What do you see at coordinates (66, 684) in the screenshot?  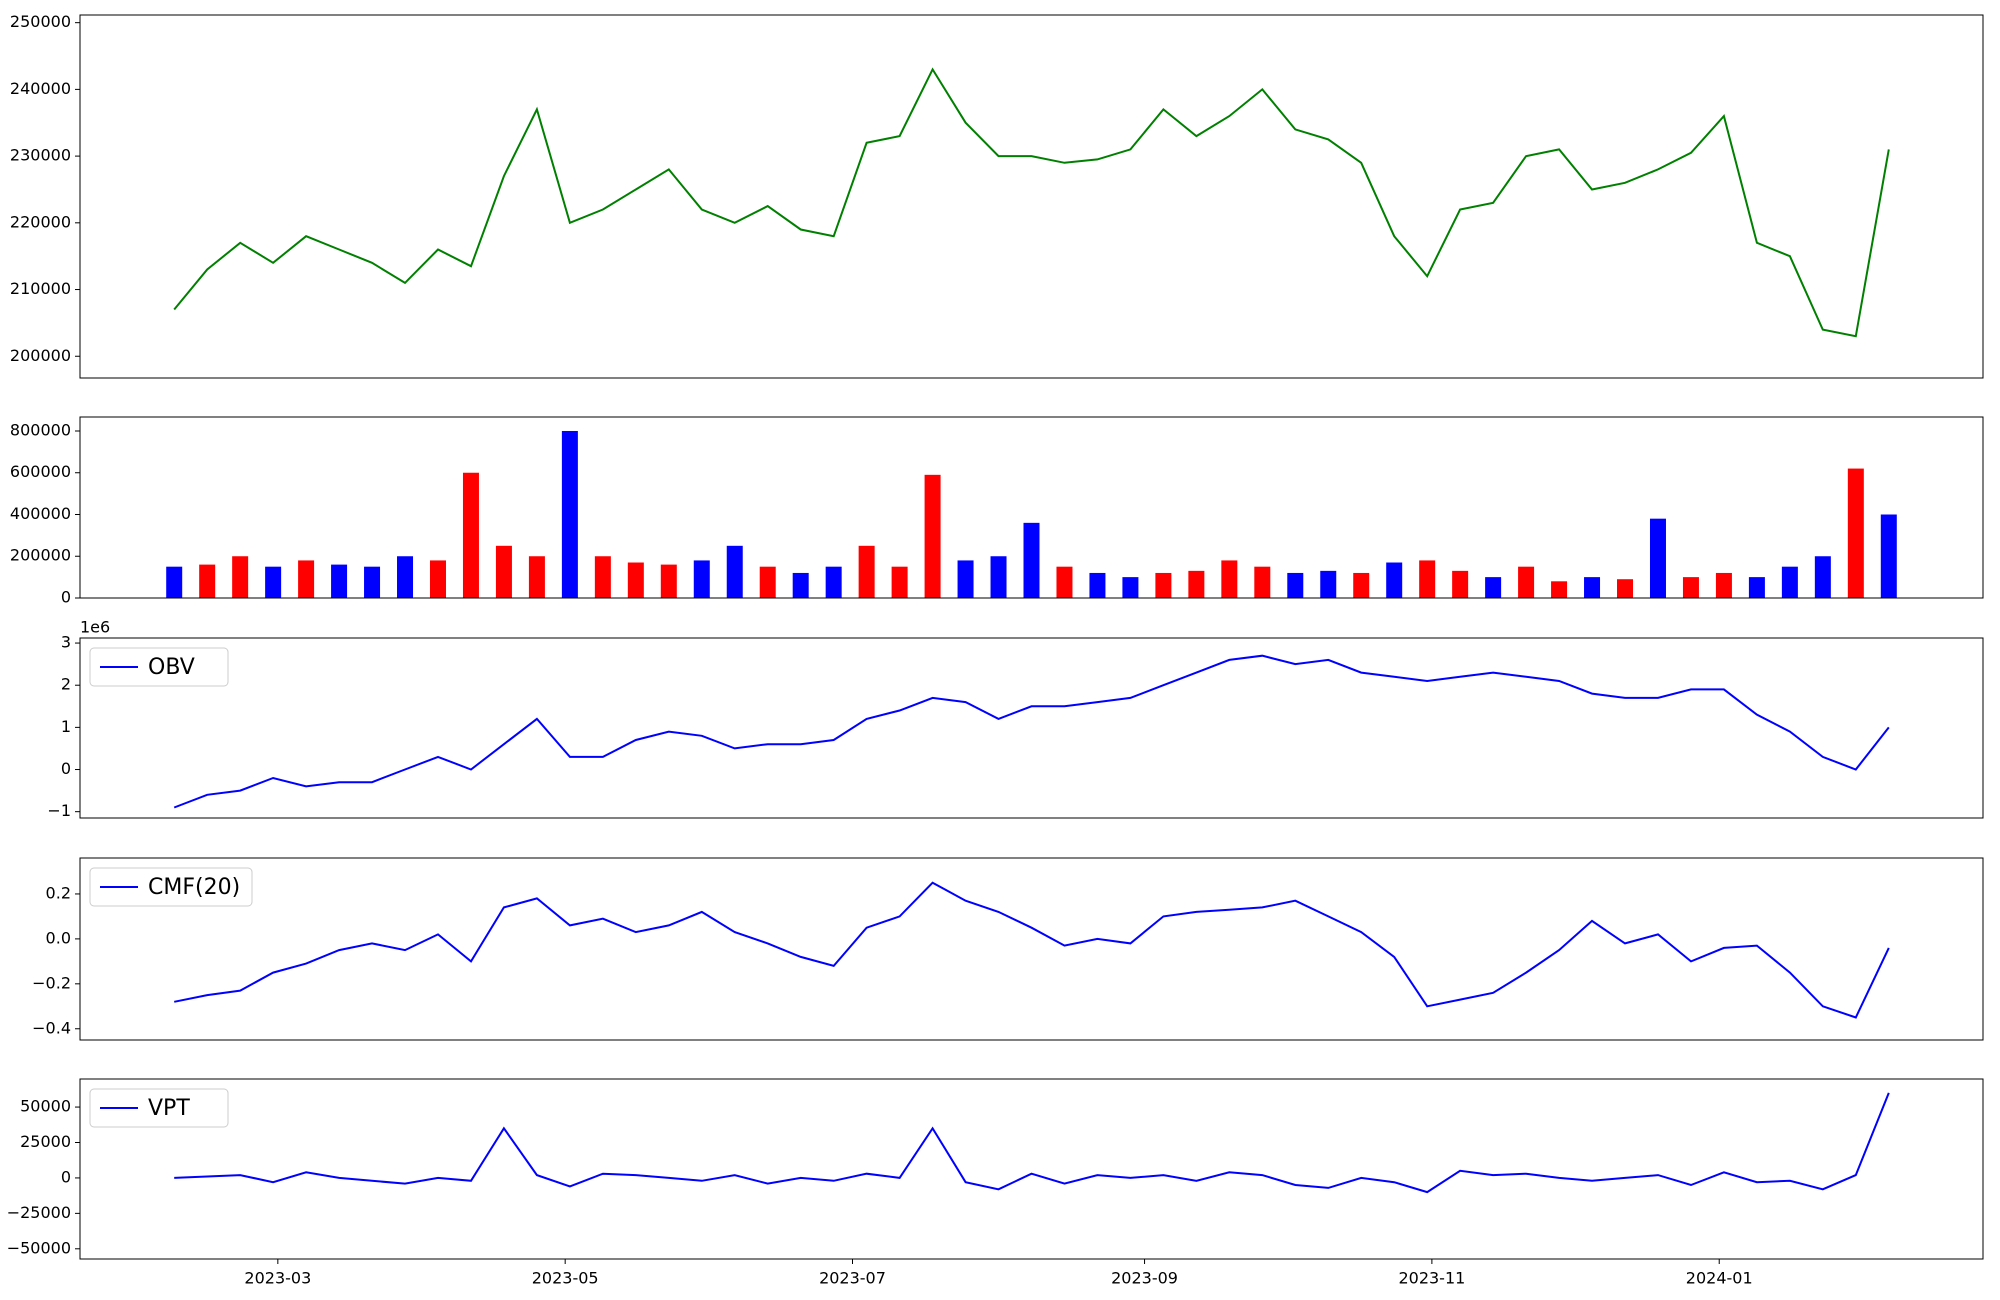 I see `y-tick-label: 2` at bounding box center [66, 684].